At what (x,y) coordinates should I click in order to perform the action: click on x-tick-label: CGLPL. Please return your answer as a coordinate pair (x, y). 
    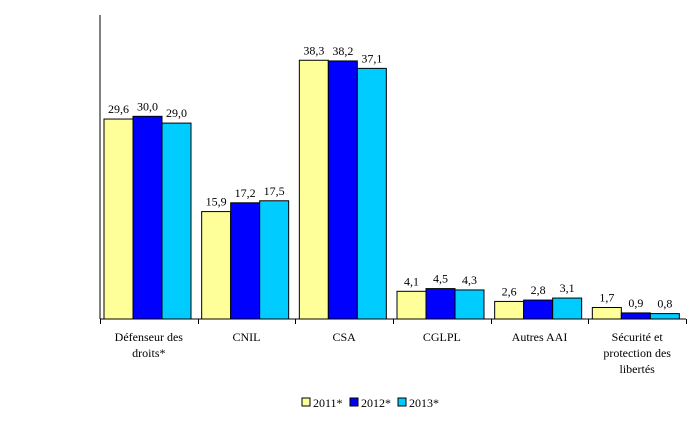
    Looking at the image, I should click on (442, 337).